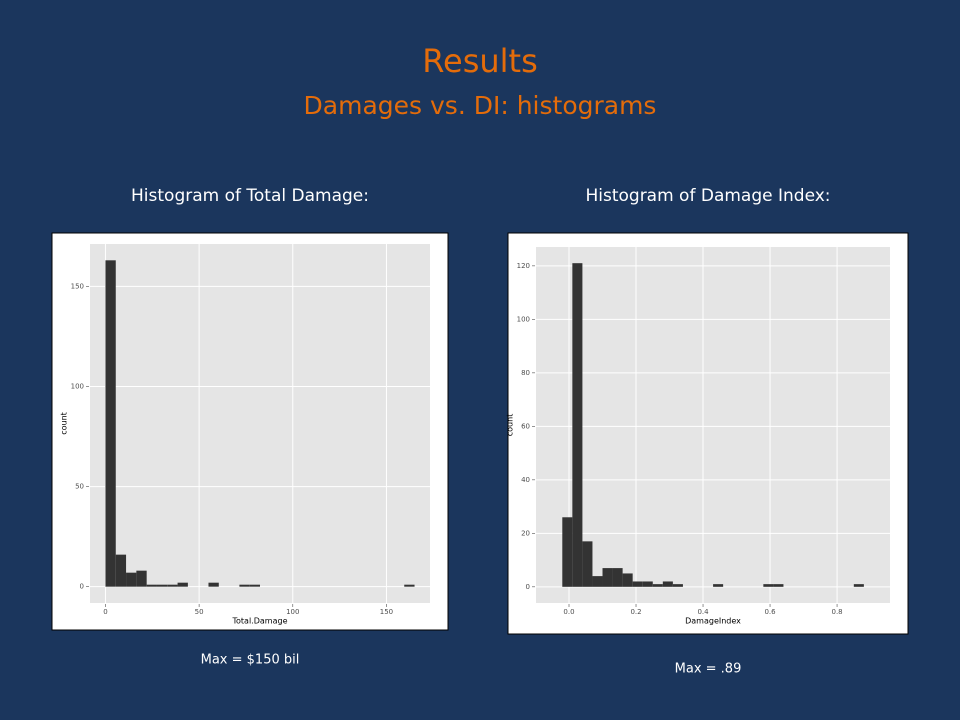 This screenshot has width=960, height=720. Describe the element at coordinates (480, 61) in the screenshot. I see `slide-title: Results` at that location.